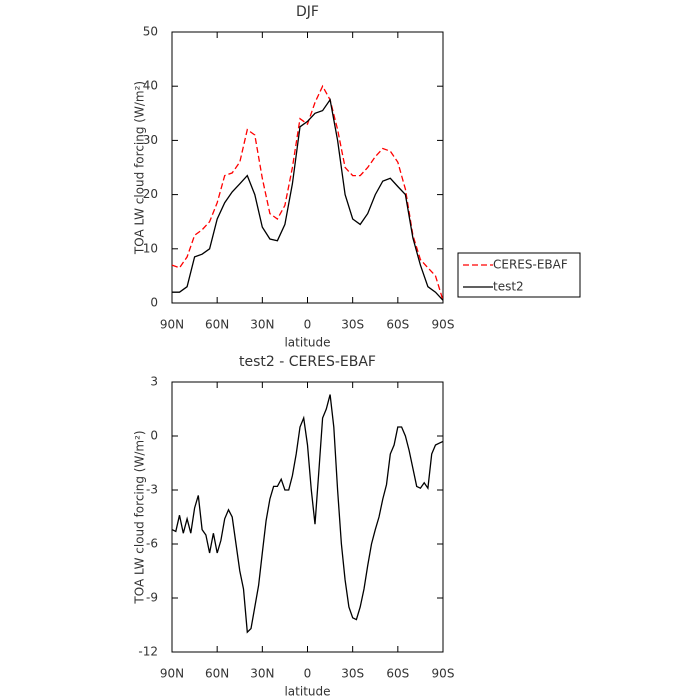  What do you see at coordinates (508, 287) in the screenshot?
I see `legend-label: test2` at bounding box center [508, 287].